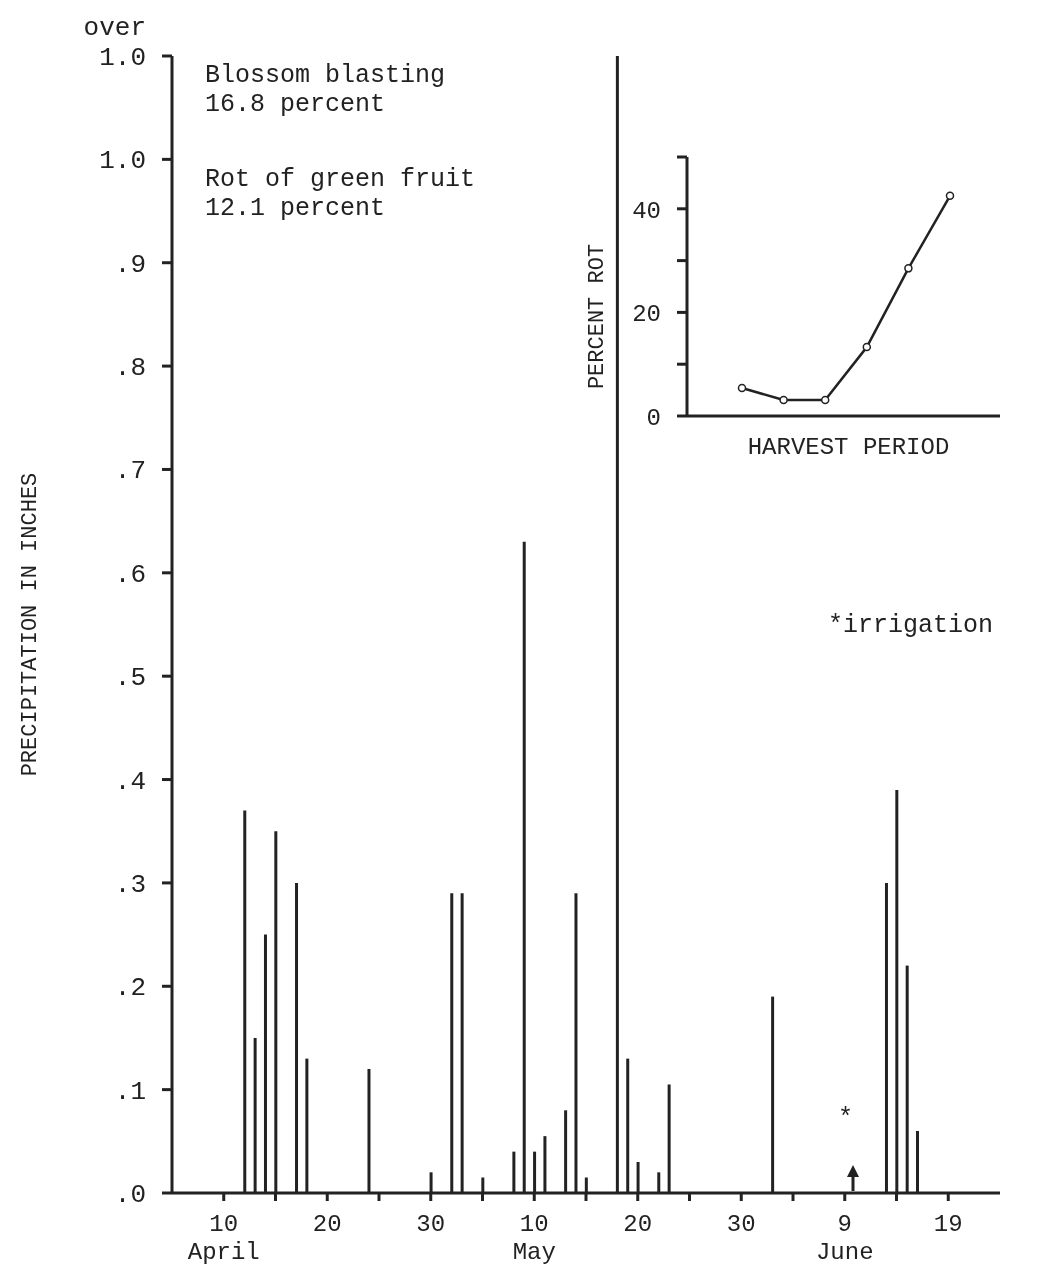  What do you see at coordinates (130, 678) in the screenshot?
I see `y-tick-label: .5` at bounding box center [130, 678].